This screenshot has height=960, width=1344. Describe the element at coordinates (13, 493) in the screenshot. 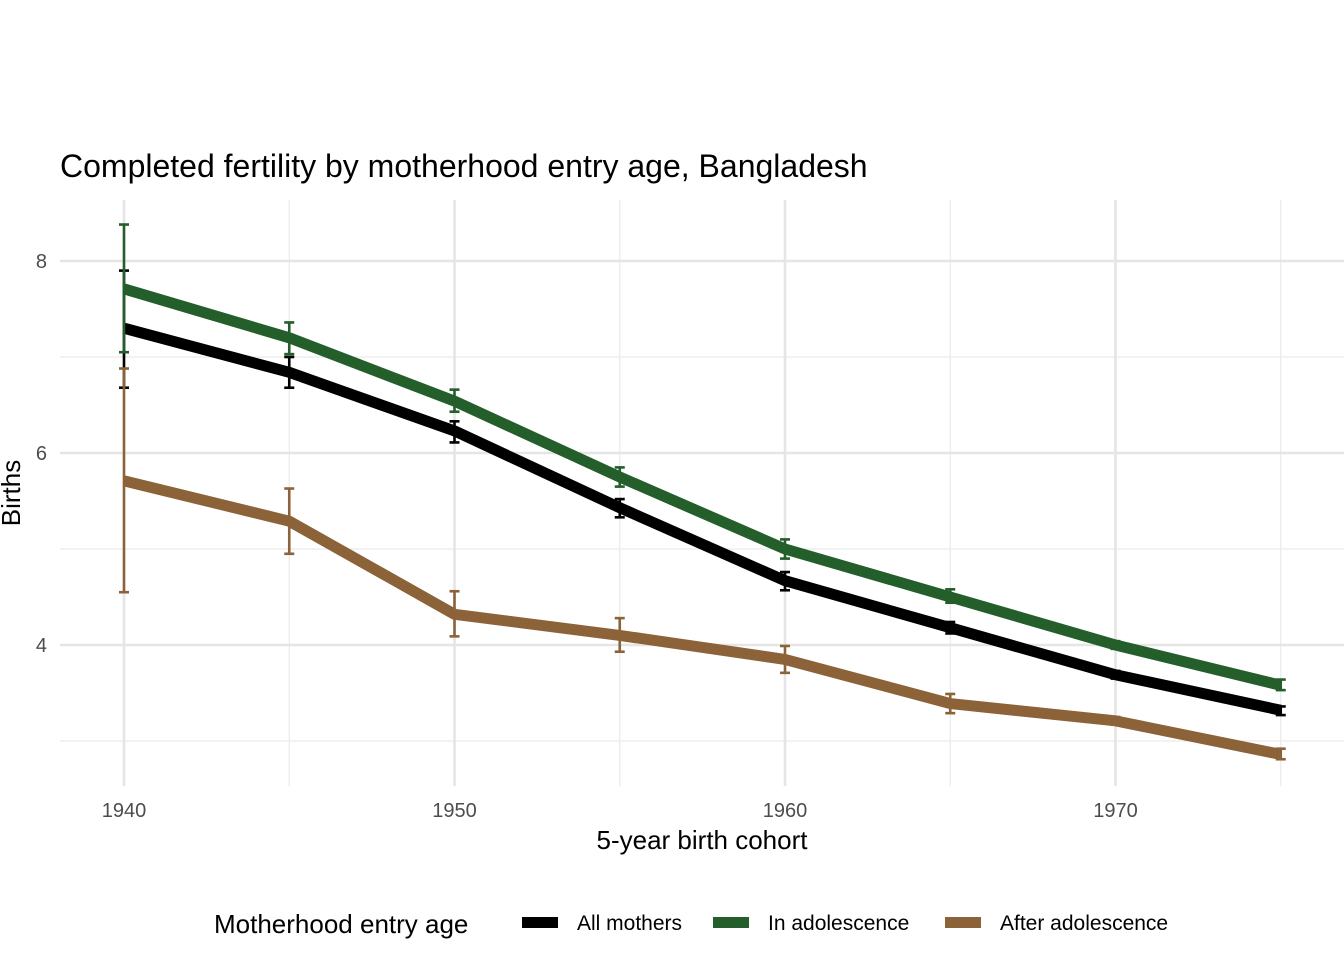

I see `y-axis-title: Births` at that location.